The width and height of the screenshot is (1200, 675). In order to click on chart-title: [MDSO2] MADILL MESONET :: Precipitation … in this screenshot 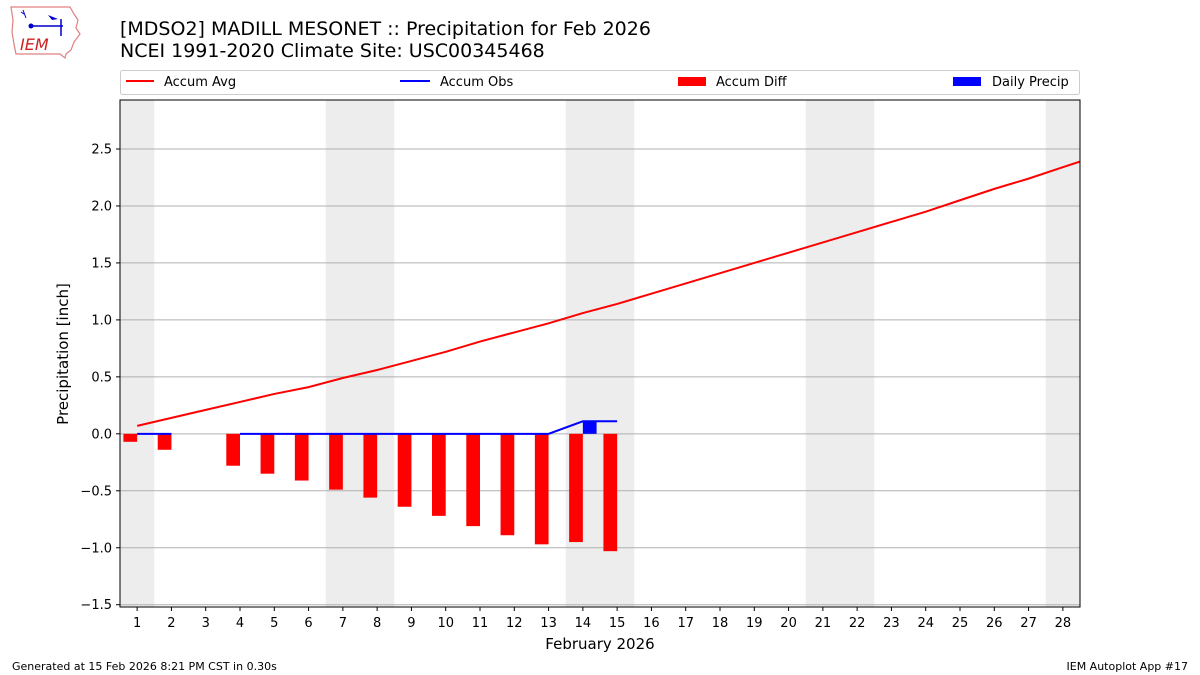, I will do `click(385, 29)`.